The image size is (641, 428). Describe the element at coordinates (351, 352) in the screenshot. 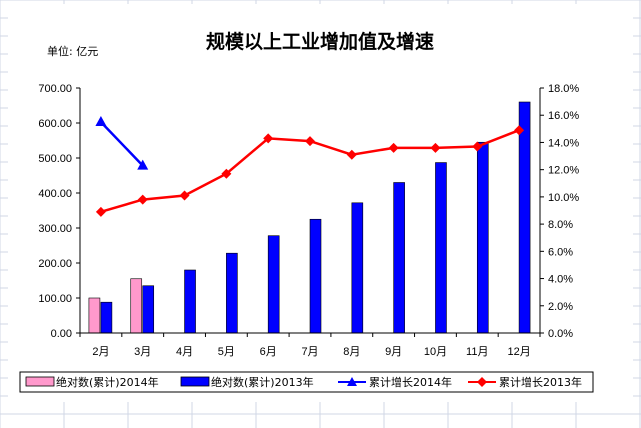

I see `x-tick-label: 8月` at that location.